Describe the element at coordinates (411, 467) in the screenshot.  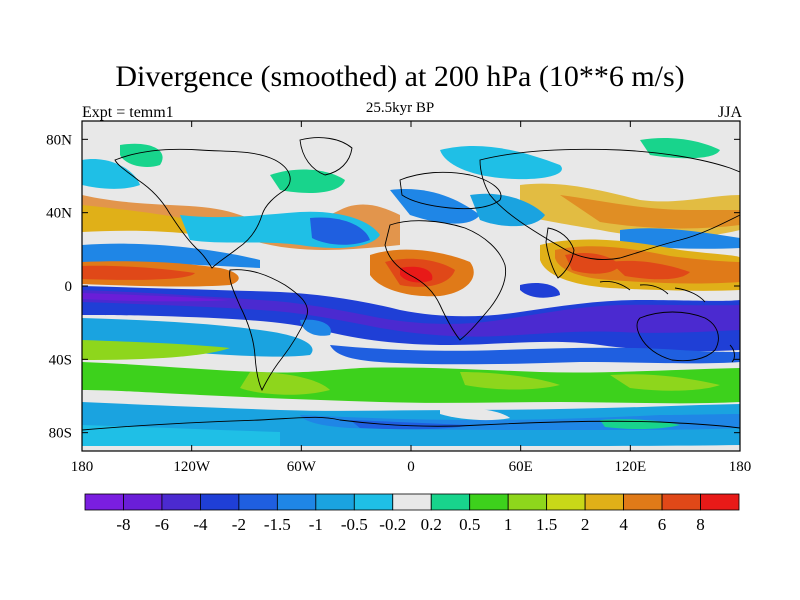
I see `x-tick-label: 0` at that location.